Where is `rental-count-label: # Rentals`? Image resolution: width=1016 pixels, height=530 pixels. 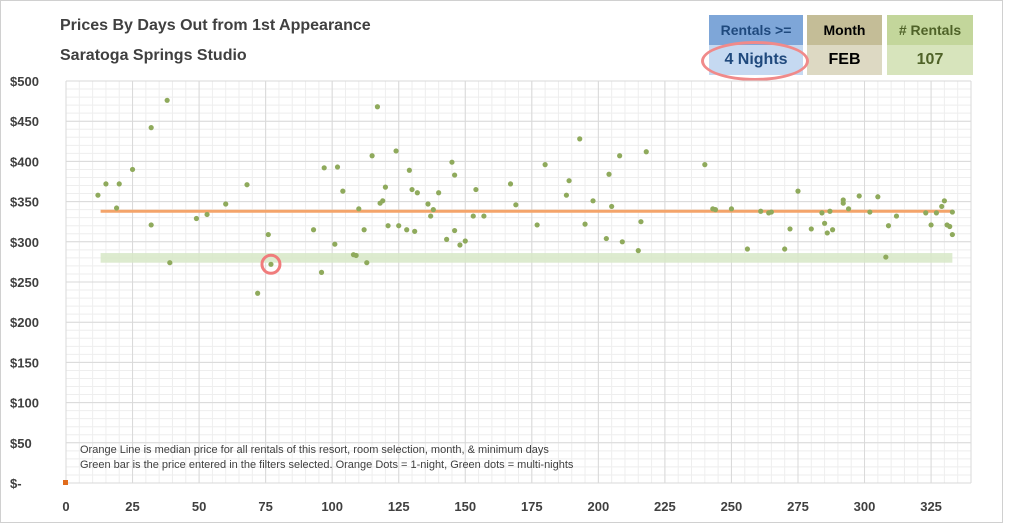 rental-count-label: # Rentals is located at coordinates (930, 30).